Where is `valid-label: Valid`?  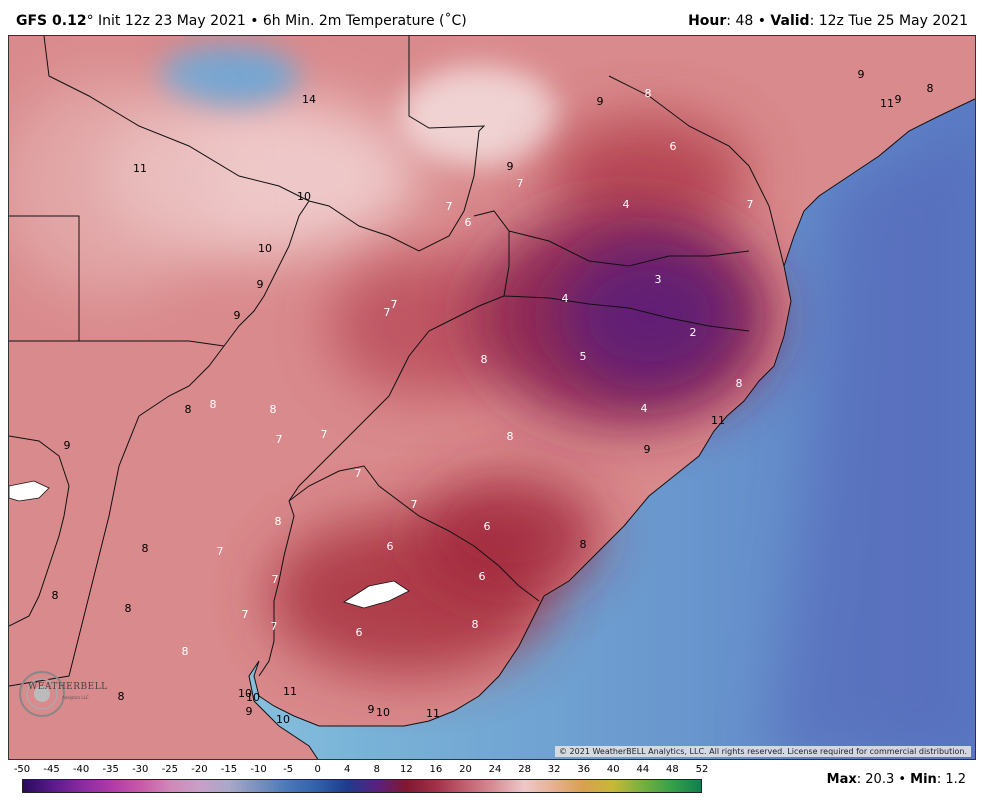 valid-label: Valid is located at coordinates (790, 21).